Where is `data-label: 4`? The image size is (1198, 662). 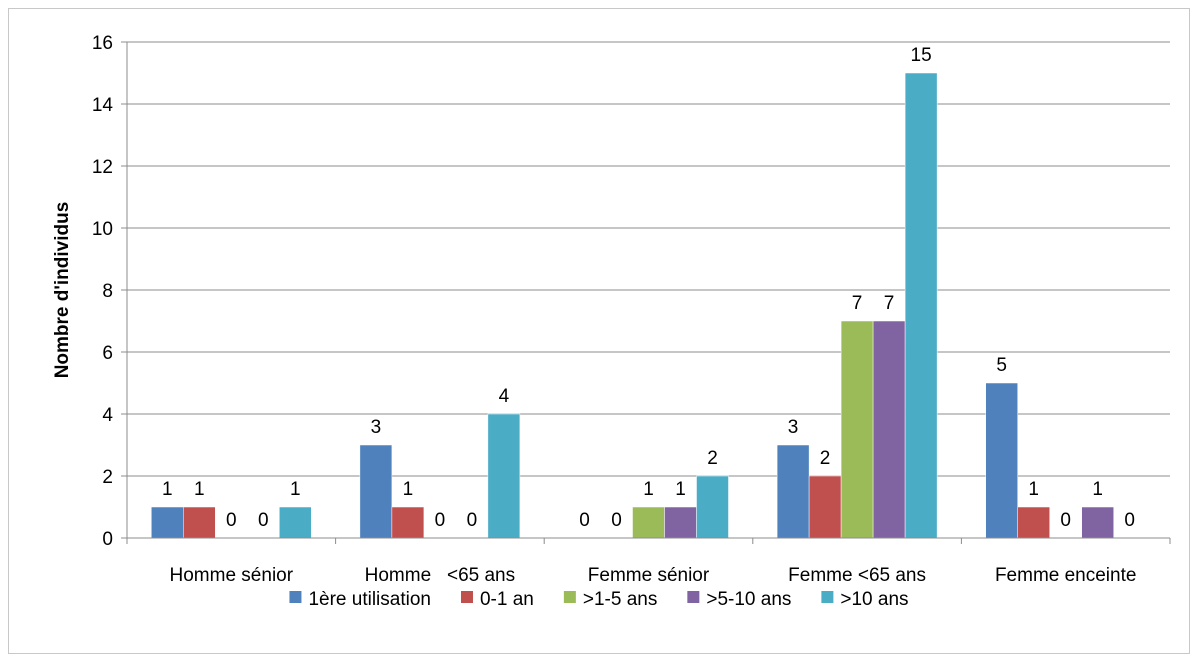 data-label: 4 is located at coordinates (504, 396).